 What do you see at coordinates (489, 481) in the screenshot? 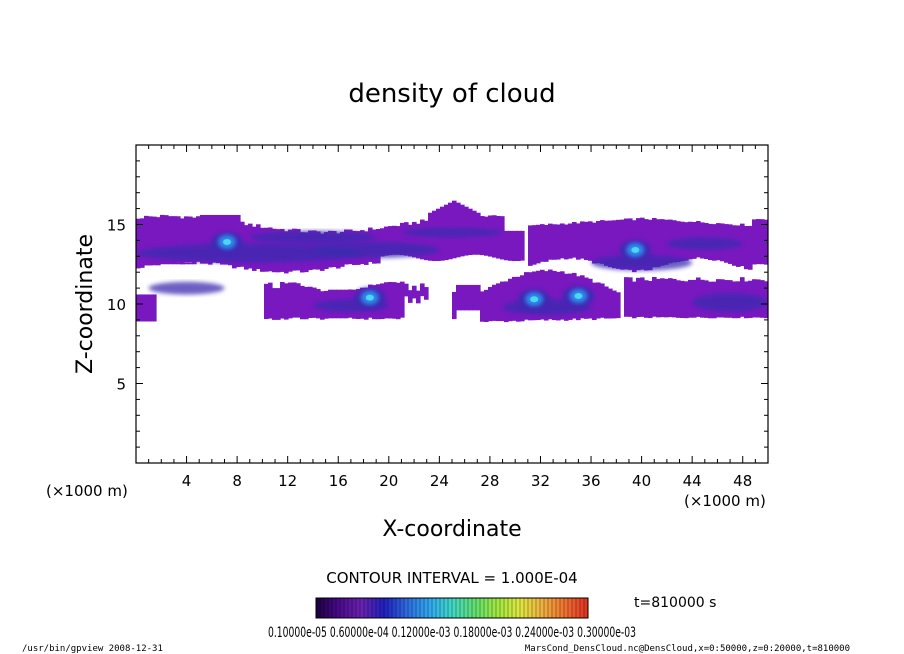
I see `x-tick-label: 28` at bounding box center [489, 481].